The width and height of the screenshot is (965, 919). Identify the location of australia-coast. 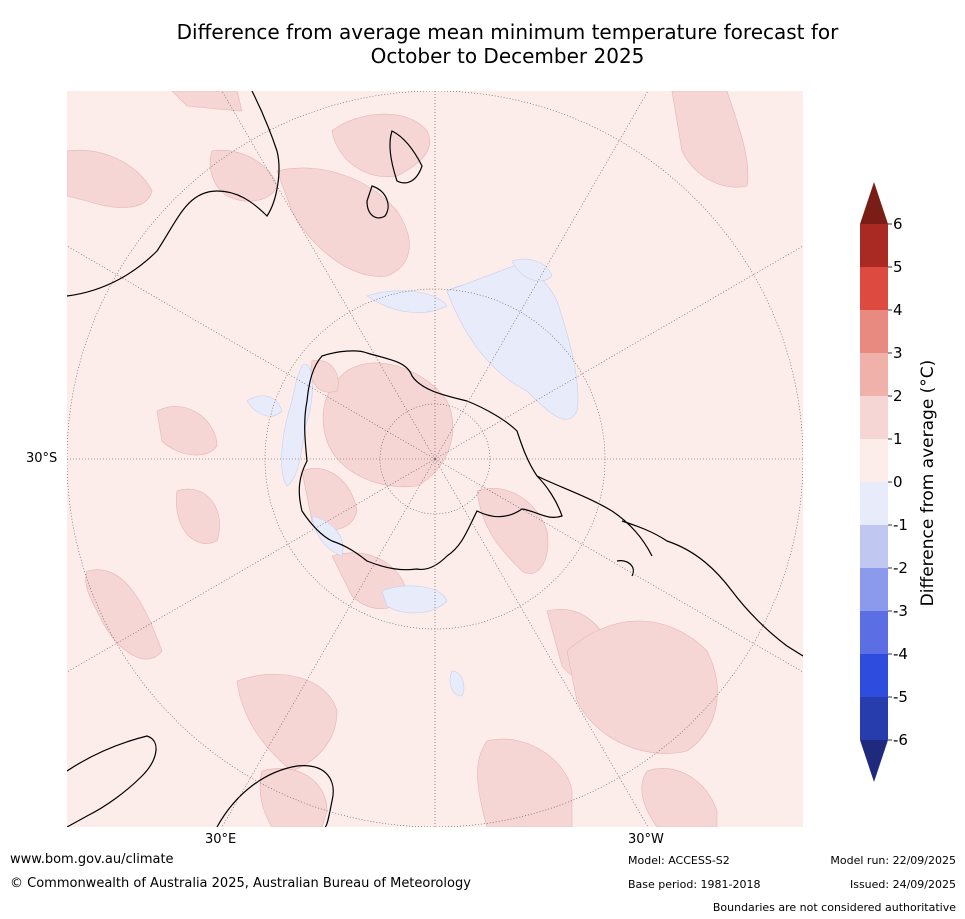
(173, 194).